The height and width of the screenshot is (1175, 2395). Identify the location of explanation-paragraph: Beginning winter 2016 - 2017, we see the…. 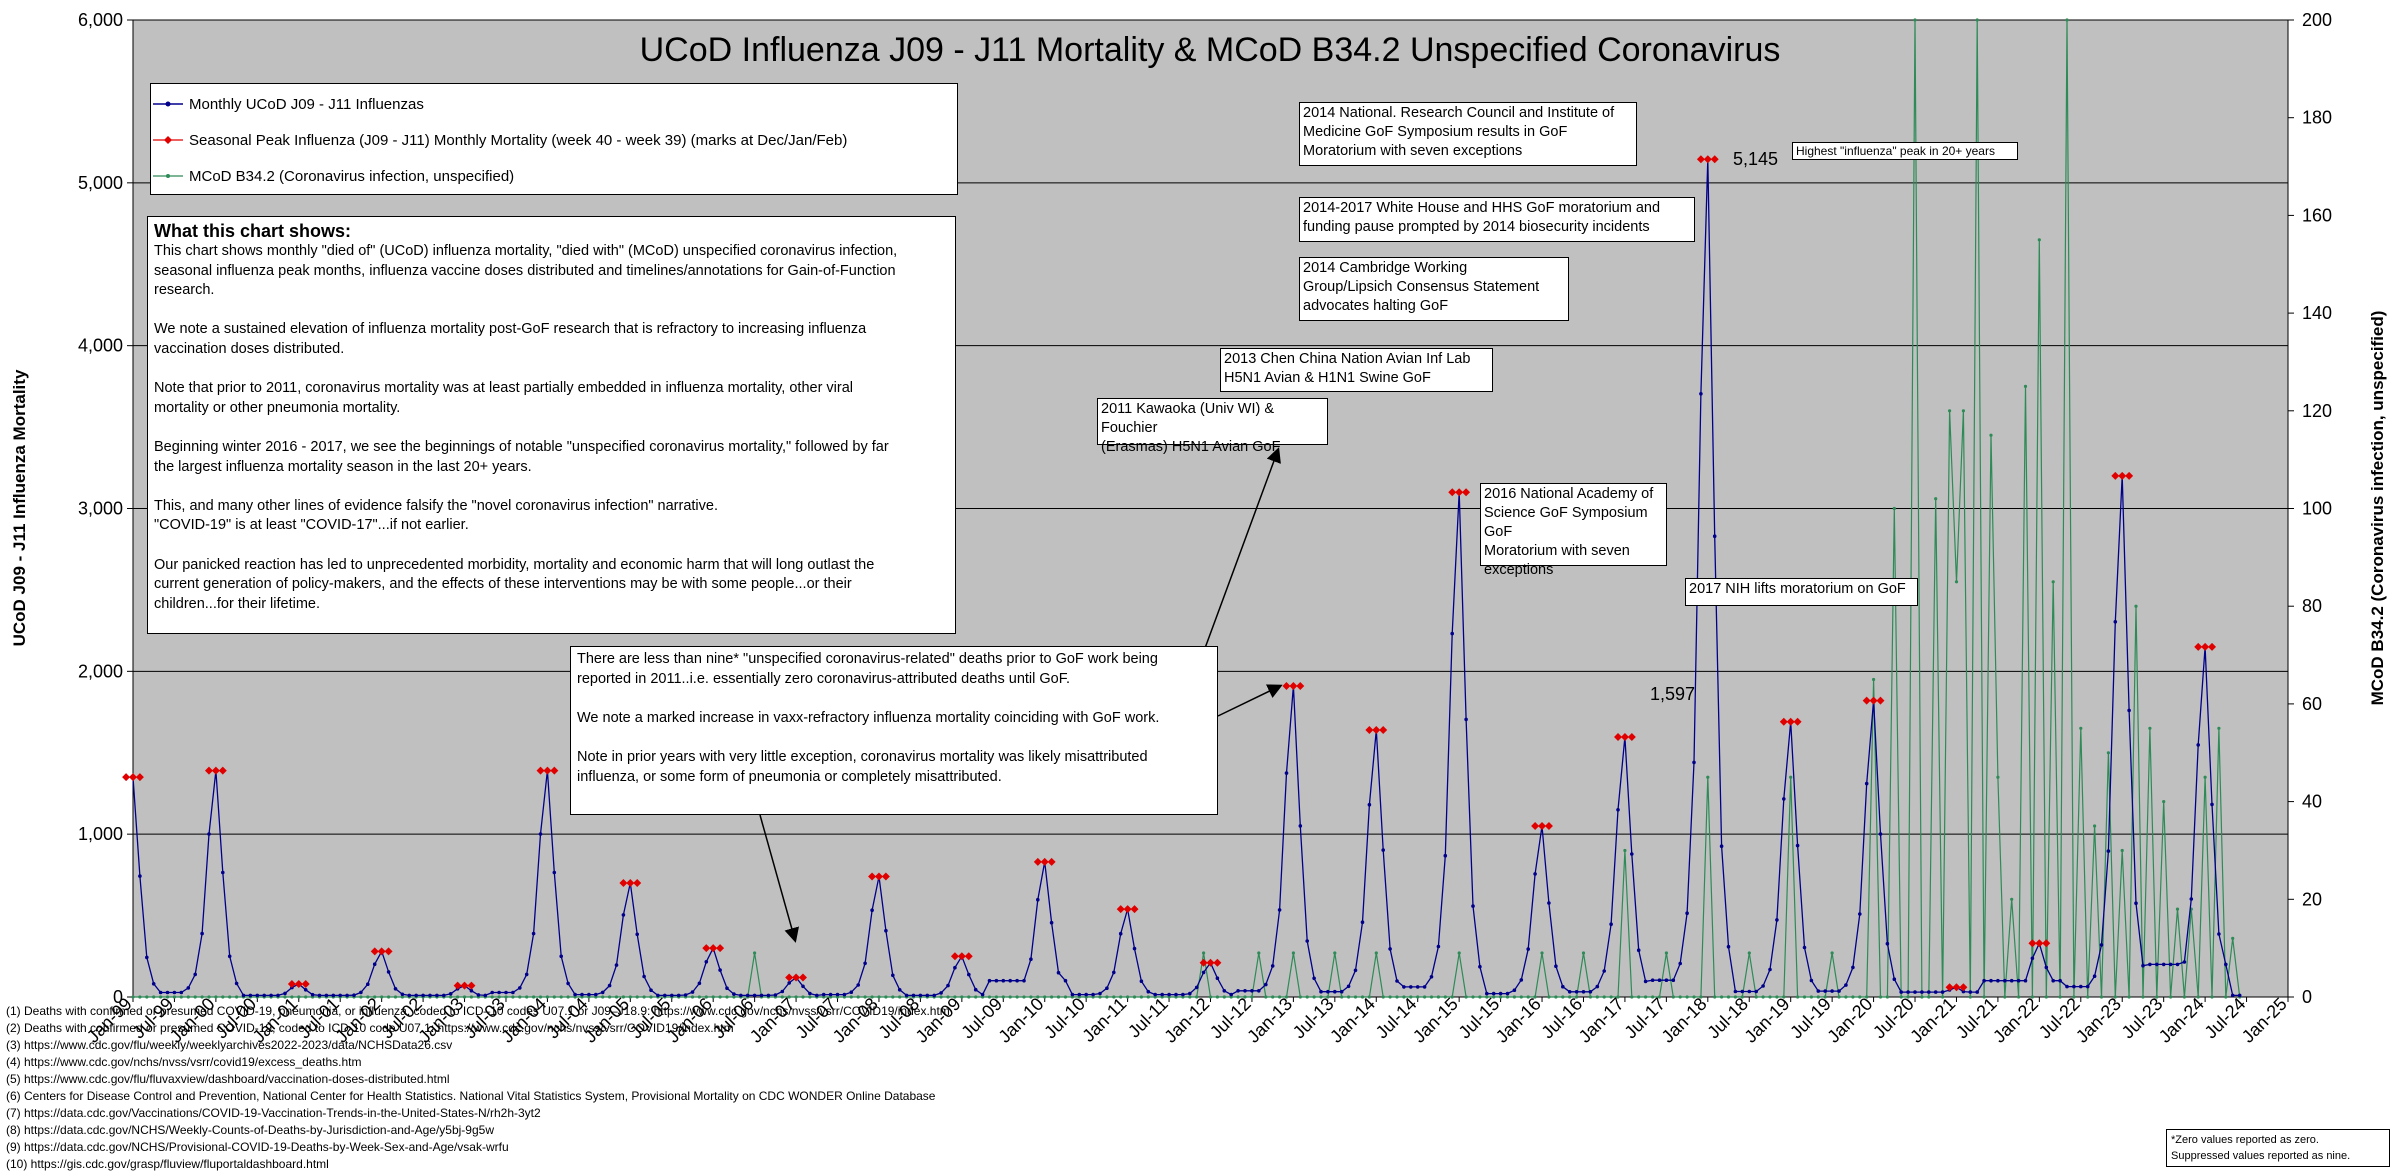
(551, 457).